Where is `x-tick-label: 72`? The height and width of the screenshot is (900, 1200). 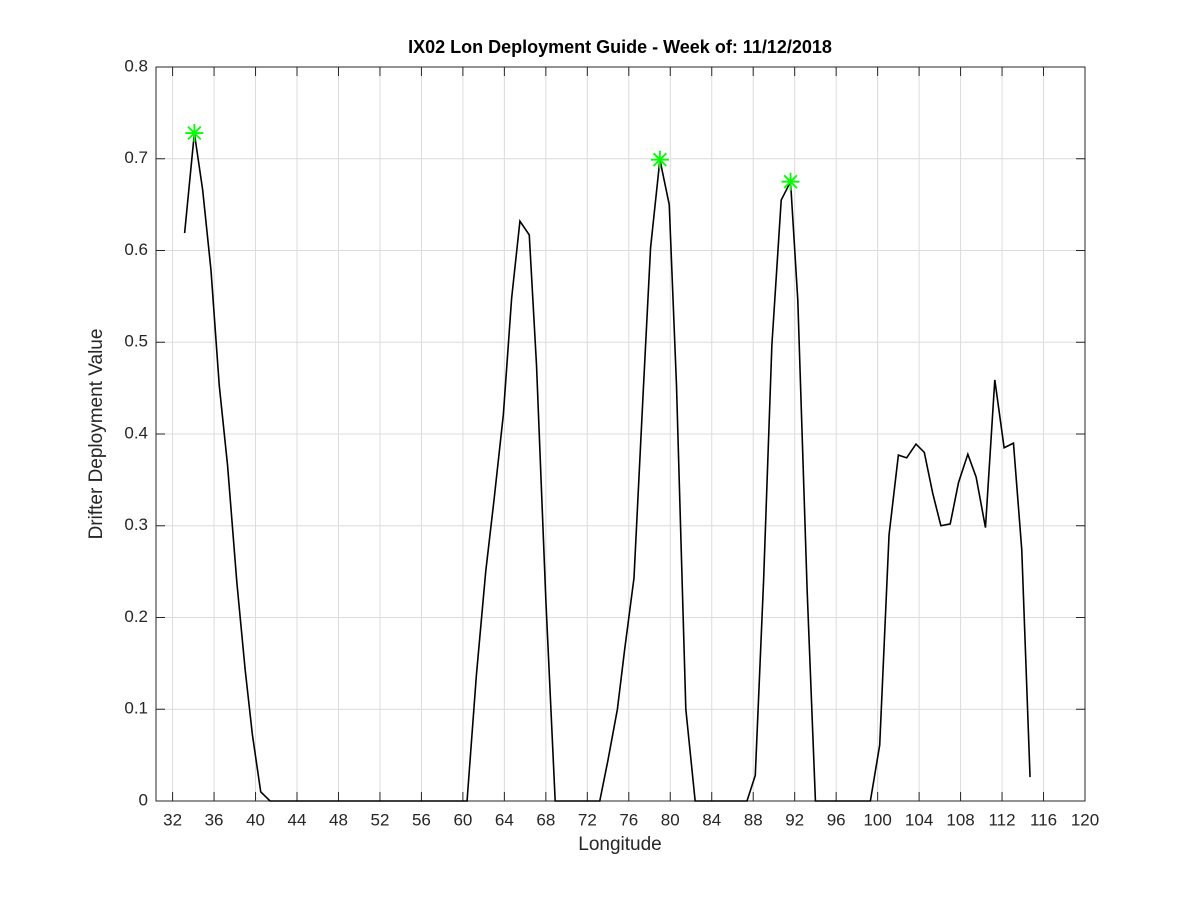
x-tick-label: 72 is located at coordinates (587, 819).